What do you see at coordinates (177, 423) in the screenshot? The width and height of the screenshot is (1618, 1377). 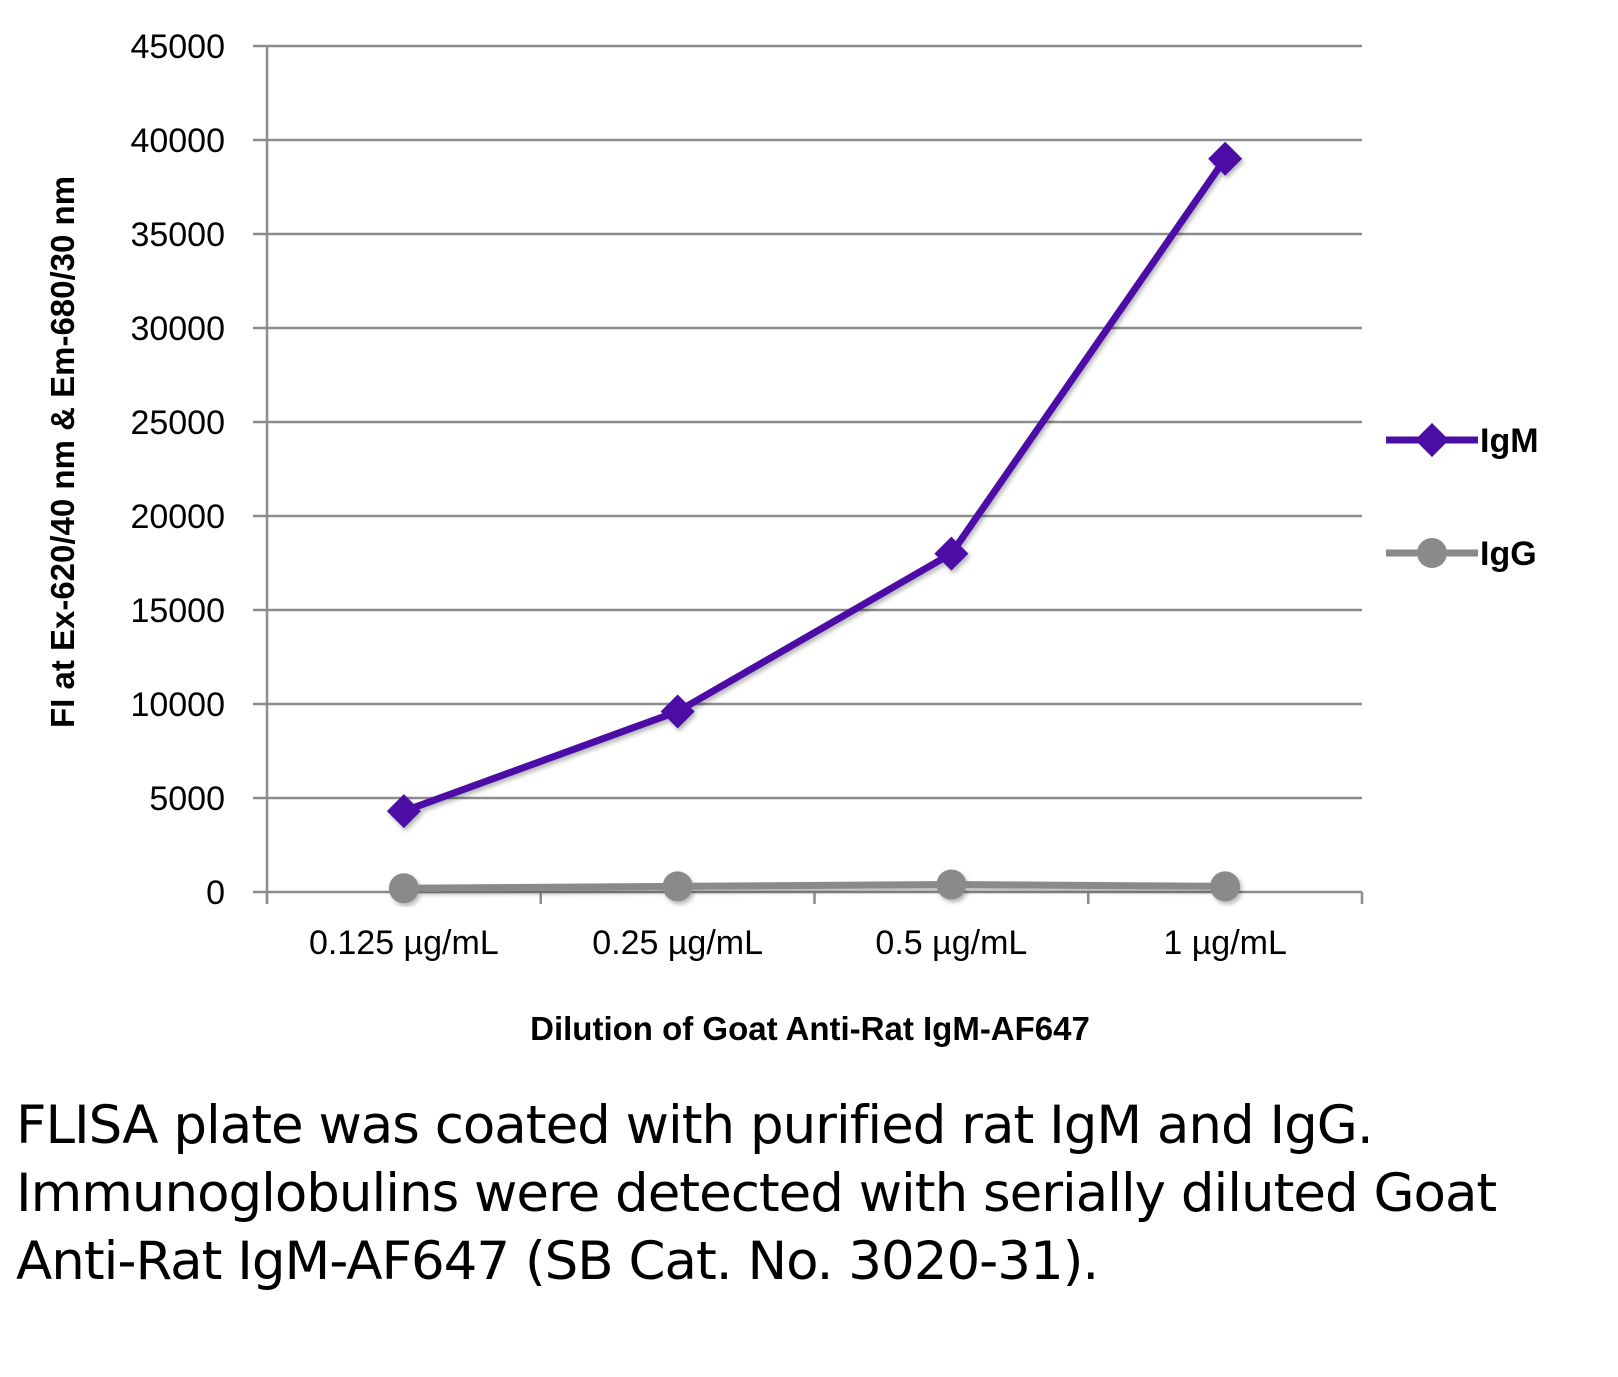 I see `y-tick-label: 25000` at bounding box center [177, 423].